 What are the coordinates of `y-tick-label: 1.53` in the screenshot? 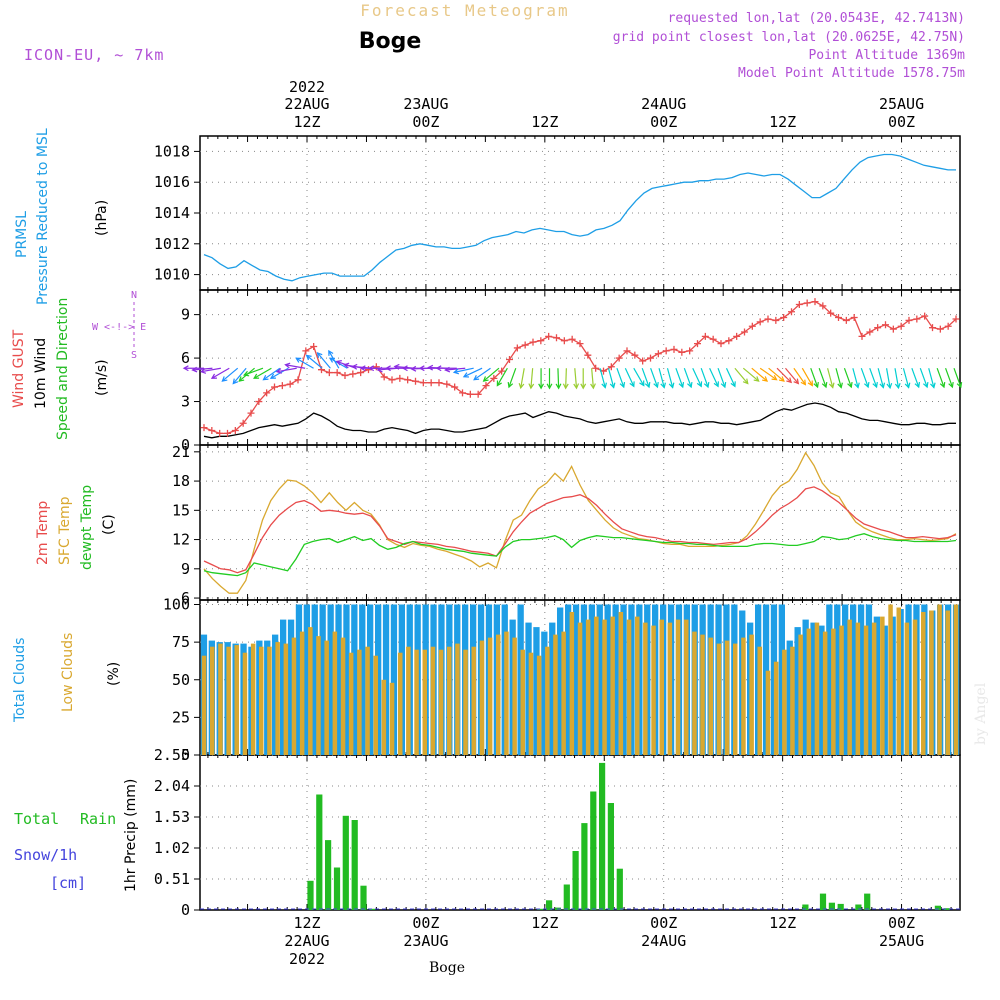 It's located at (172, 817).